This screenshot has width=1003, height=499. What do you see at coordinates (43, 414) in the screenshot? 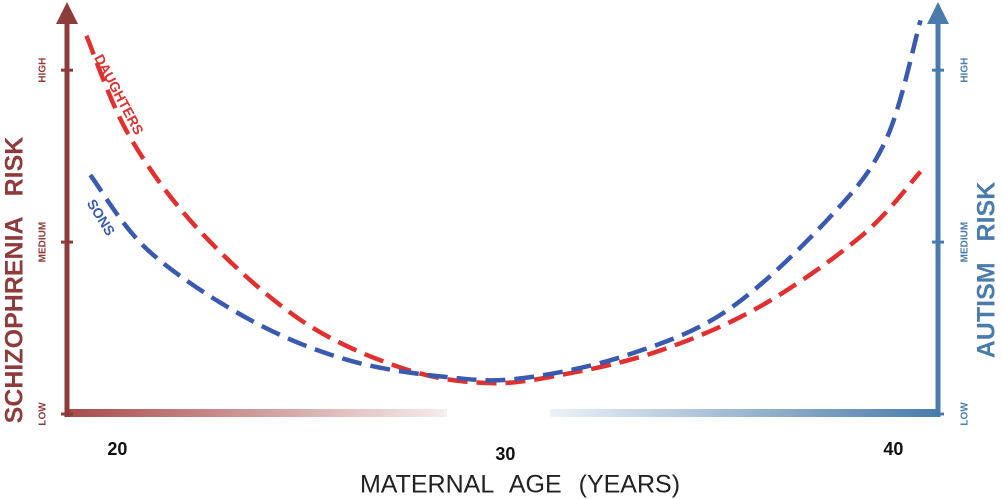
I see `y-tick-label: LOW` at bounding box center [43, 414].